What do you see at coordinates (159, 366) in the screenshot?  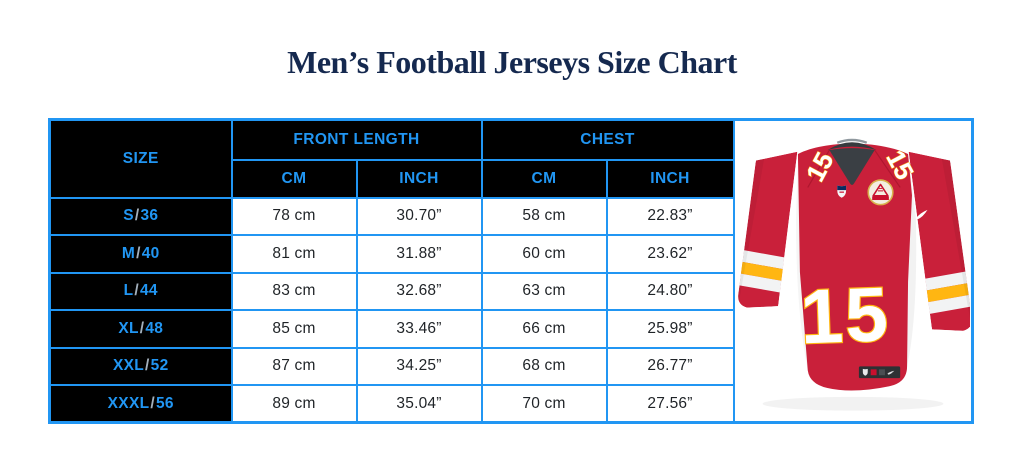 I see `size-number: 52` at bounding box center [159, 366].